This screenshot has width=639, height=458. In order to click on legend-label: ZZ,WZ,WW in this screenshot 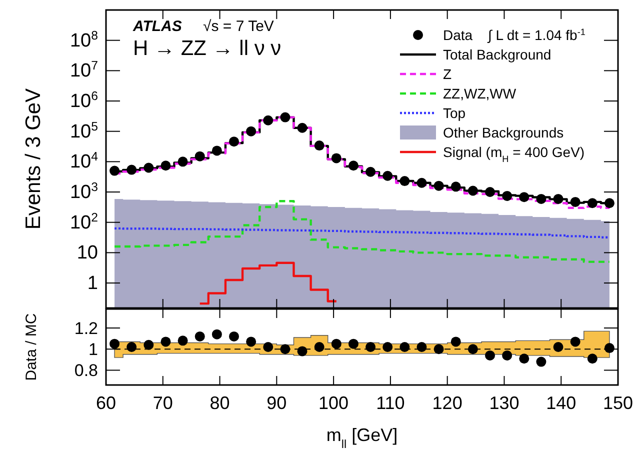, I will do `click(480, 94)`.